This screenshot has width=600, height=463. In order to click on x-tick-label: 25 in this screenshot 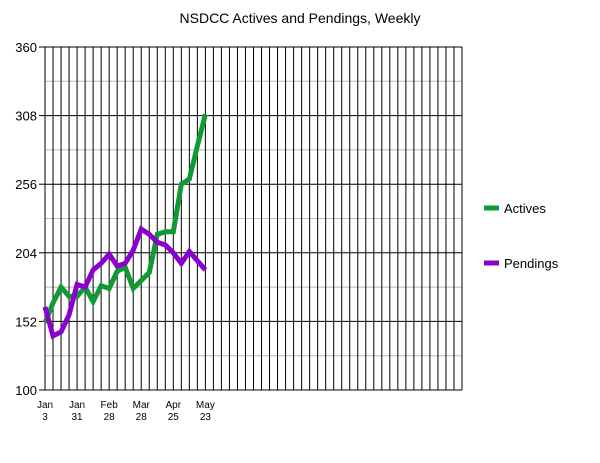, I will do `click(174, 417)`.